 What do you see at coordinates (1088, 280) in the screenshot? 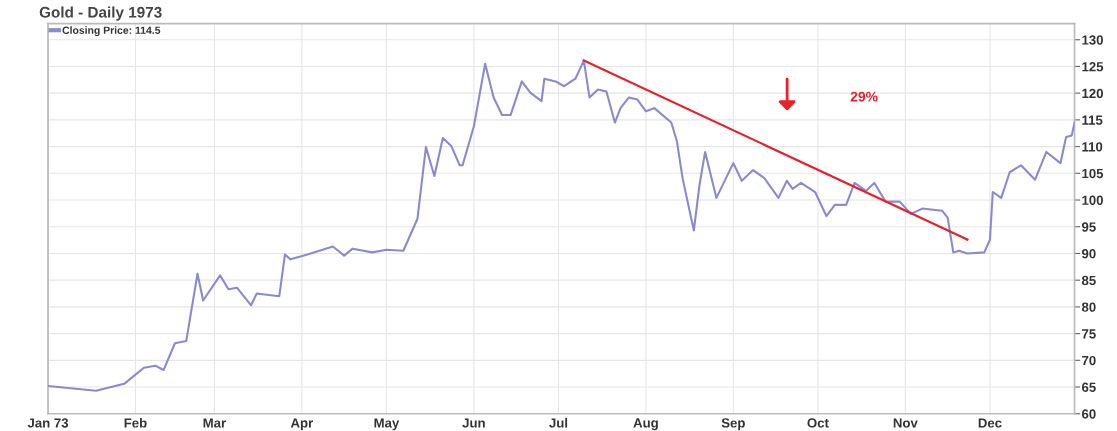
I see `y-tick-label: 85` at bounding box center [1088, 280].